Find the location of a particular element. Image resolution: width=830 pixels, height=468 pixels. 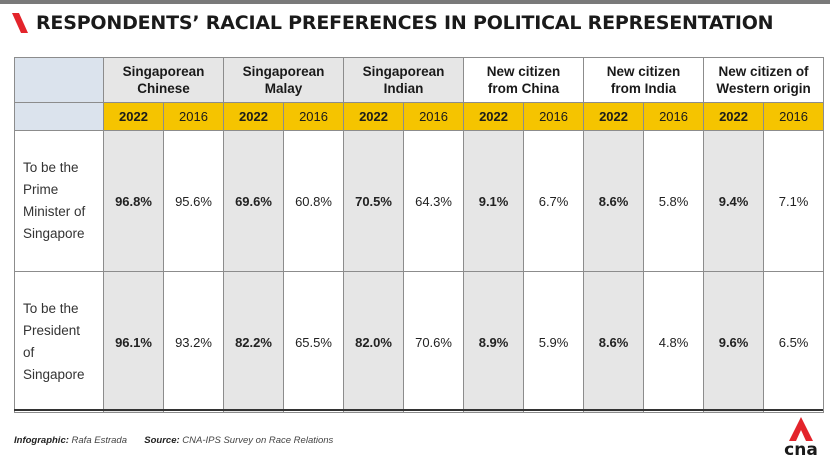

value-cell-2016: 60.8% is located at coordinates (314, 201).